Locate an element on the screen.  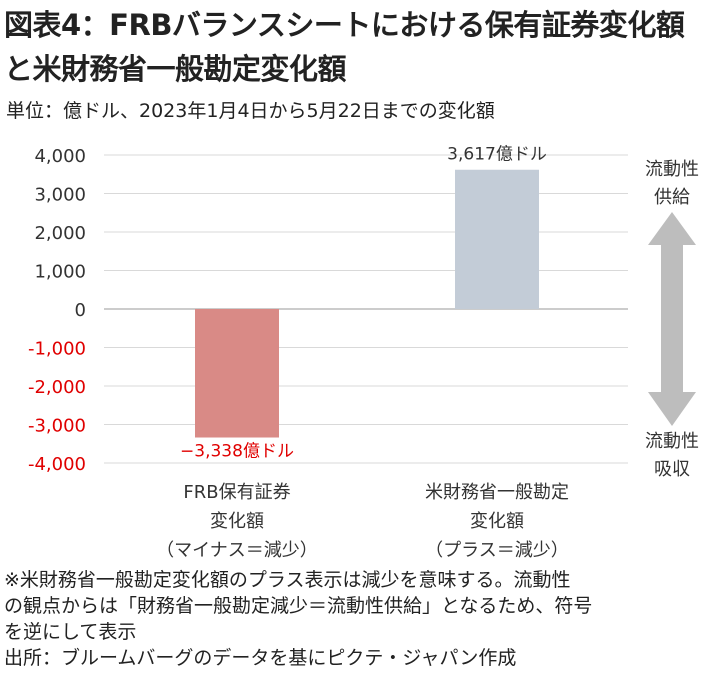
chart-title-line2: と米財務省一般勘定変化額 is located at coordinates (175, 69).